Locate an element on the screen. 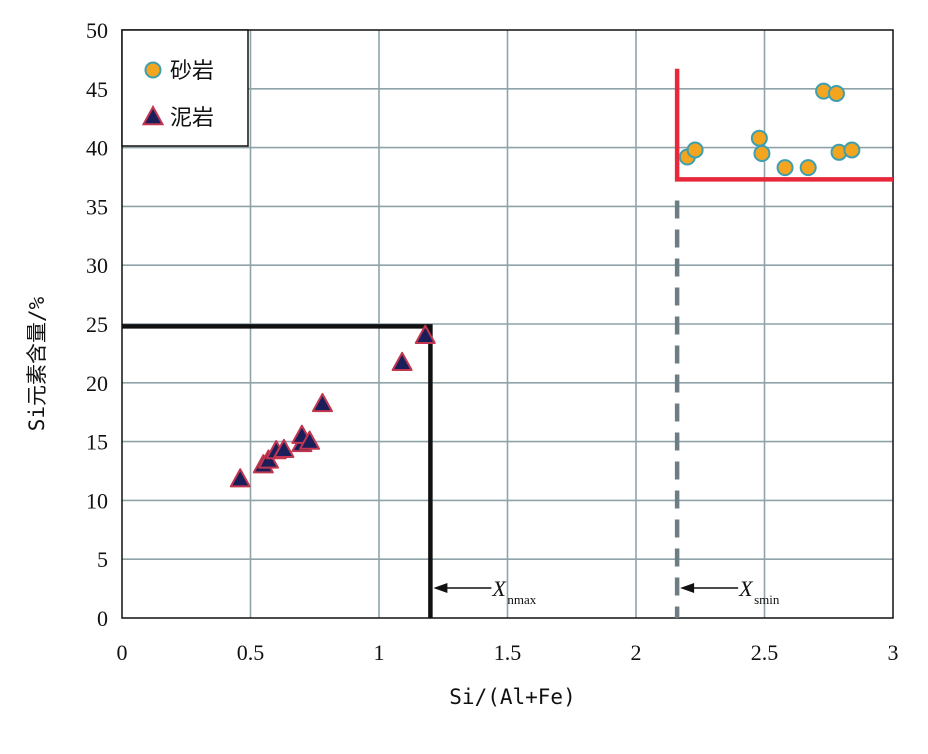  x-tick-label: 0 is located at coordinates (122, 652).